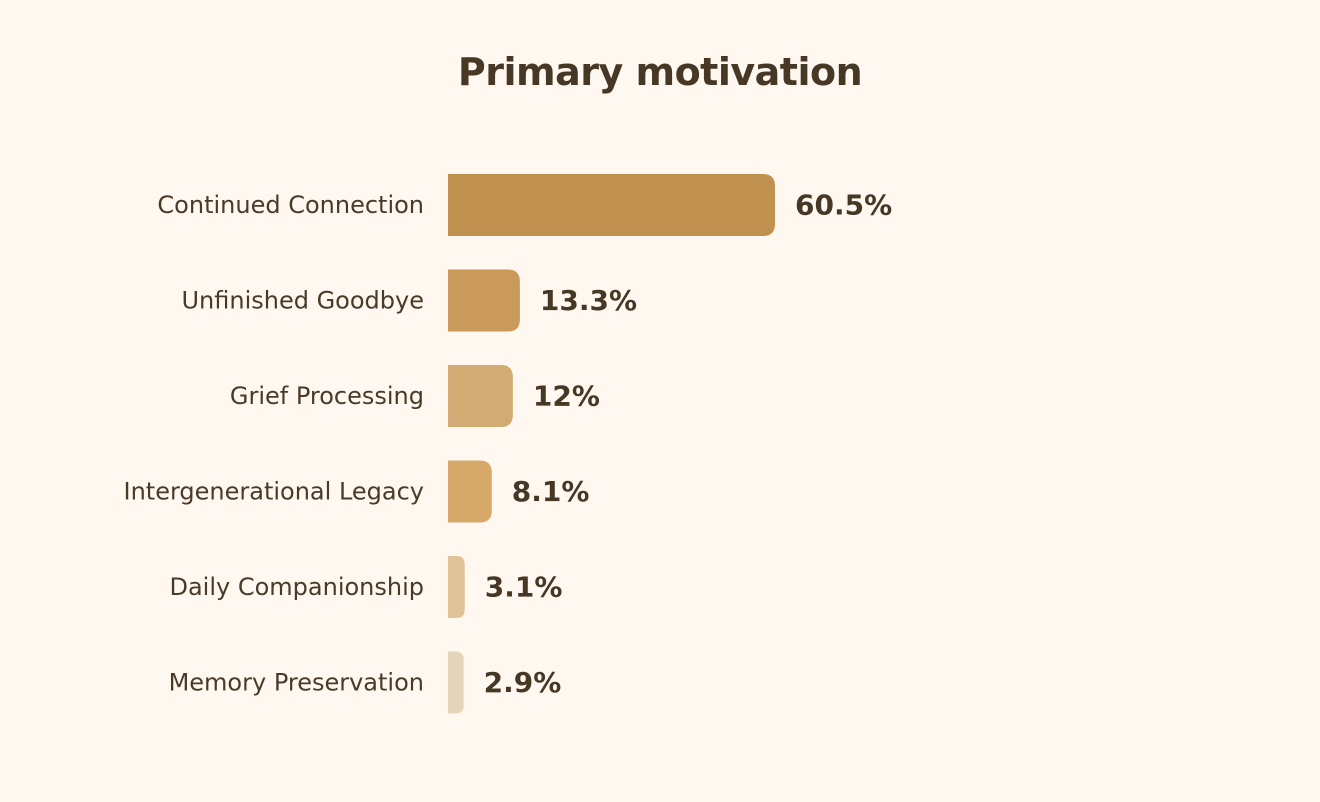 The width and height of the screenshot is (1320, 802). What do you see at coordinates (480, 396) in the screenshot?
I see `bar-grief-processing` at bounding box center [480, 396].